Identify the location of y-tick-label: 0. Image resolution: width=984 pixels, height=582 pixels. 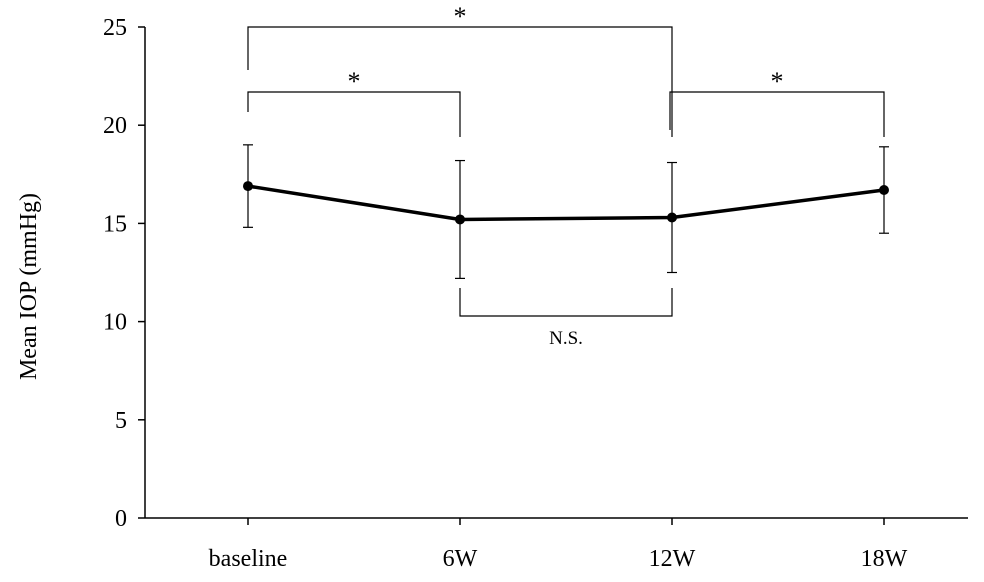
(121, 519).